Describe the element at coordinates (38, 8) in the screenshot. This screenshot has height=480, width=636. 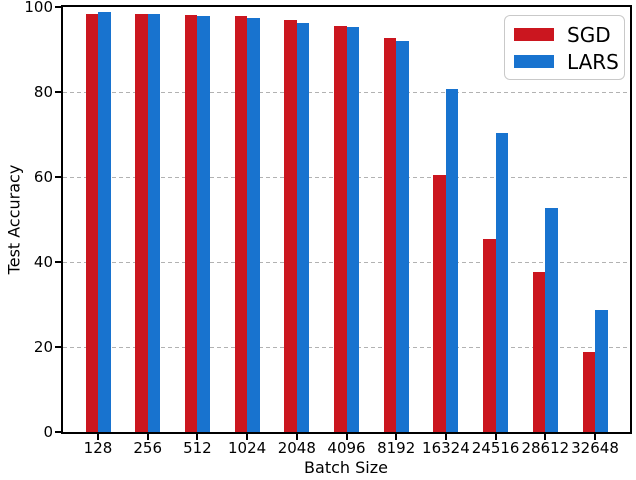
I see `ytick-label-100: 100` at that location.